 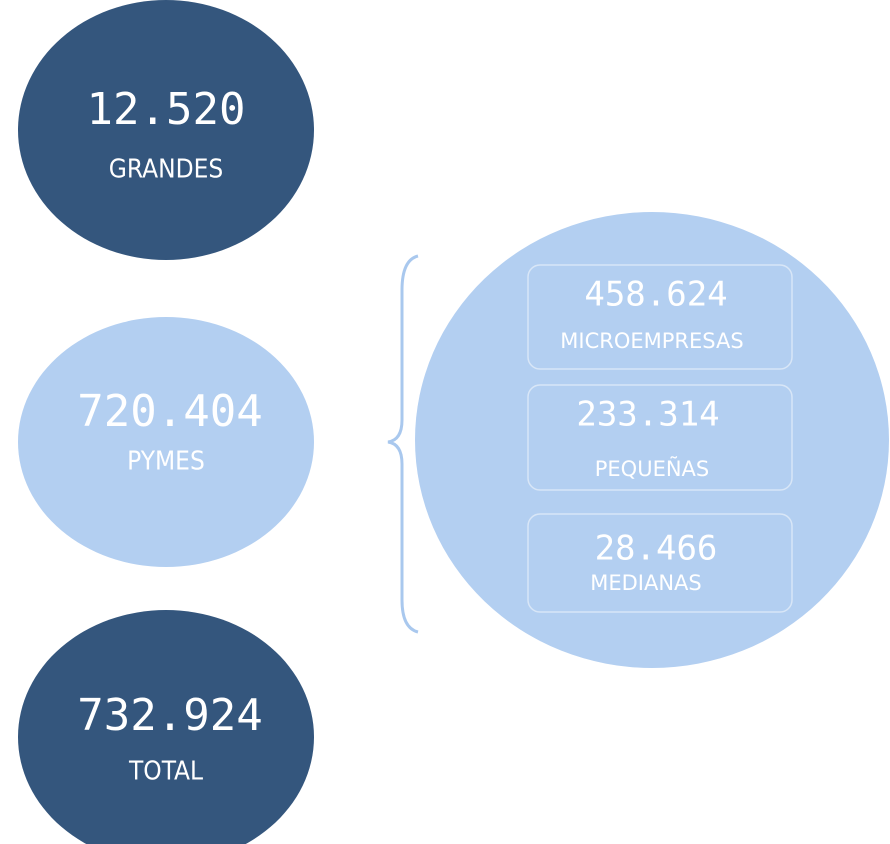 I want to click on grandes-circle, so click(x=166, y=130).